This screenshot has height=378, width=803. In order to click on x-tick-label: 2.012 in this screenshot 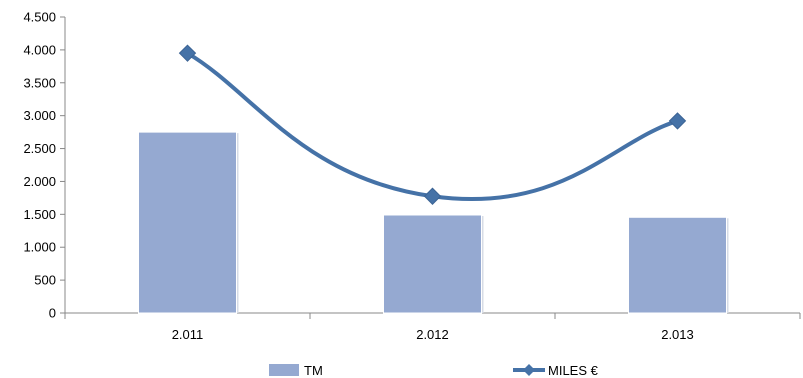, I will do `click(432, 334)`.